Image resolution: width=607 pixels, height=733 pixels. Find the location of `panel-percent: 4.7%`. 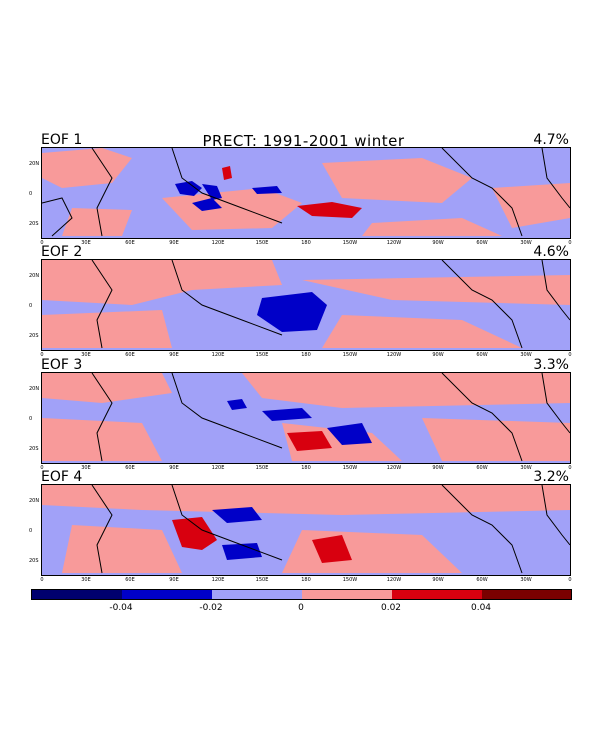

panel-percent: 4.7% is located at coordinates (551, 140).